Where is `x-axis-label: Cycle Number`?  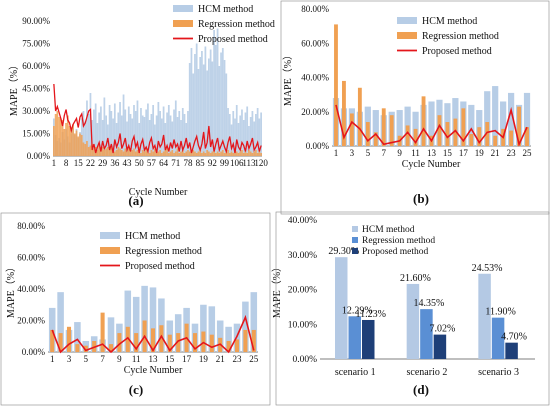
x-axis-label: Cycle Number is located at coordinates (153, 370).